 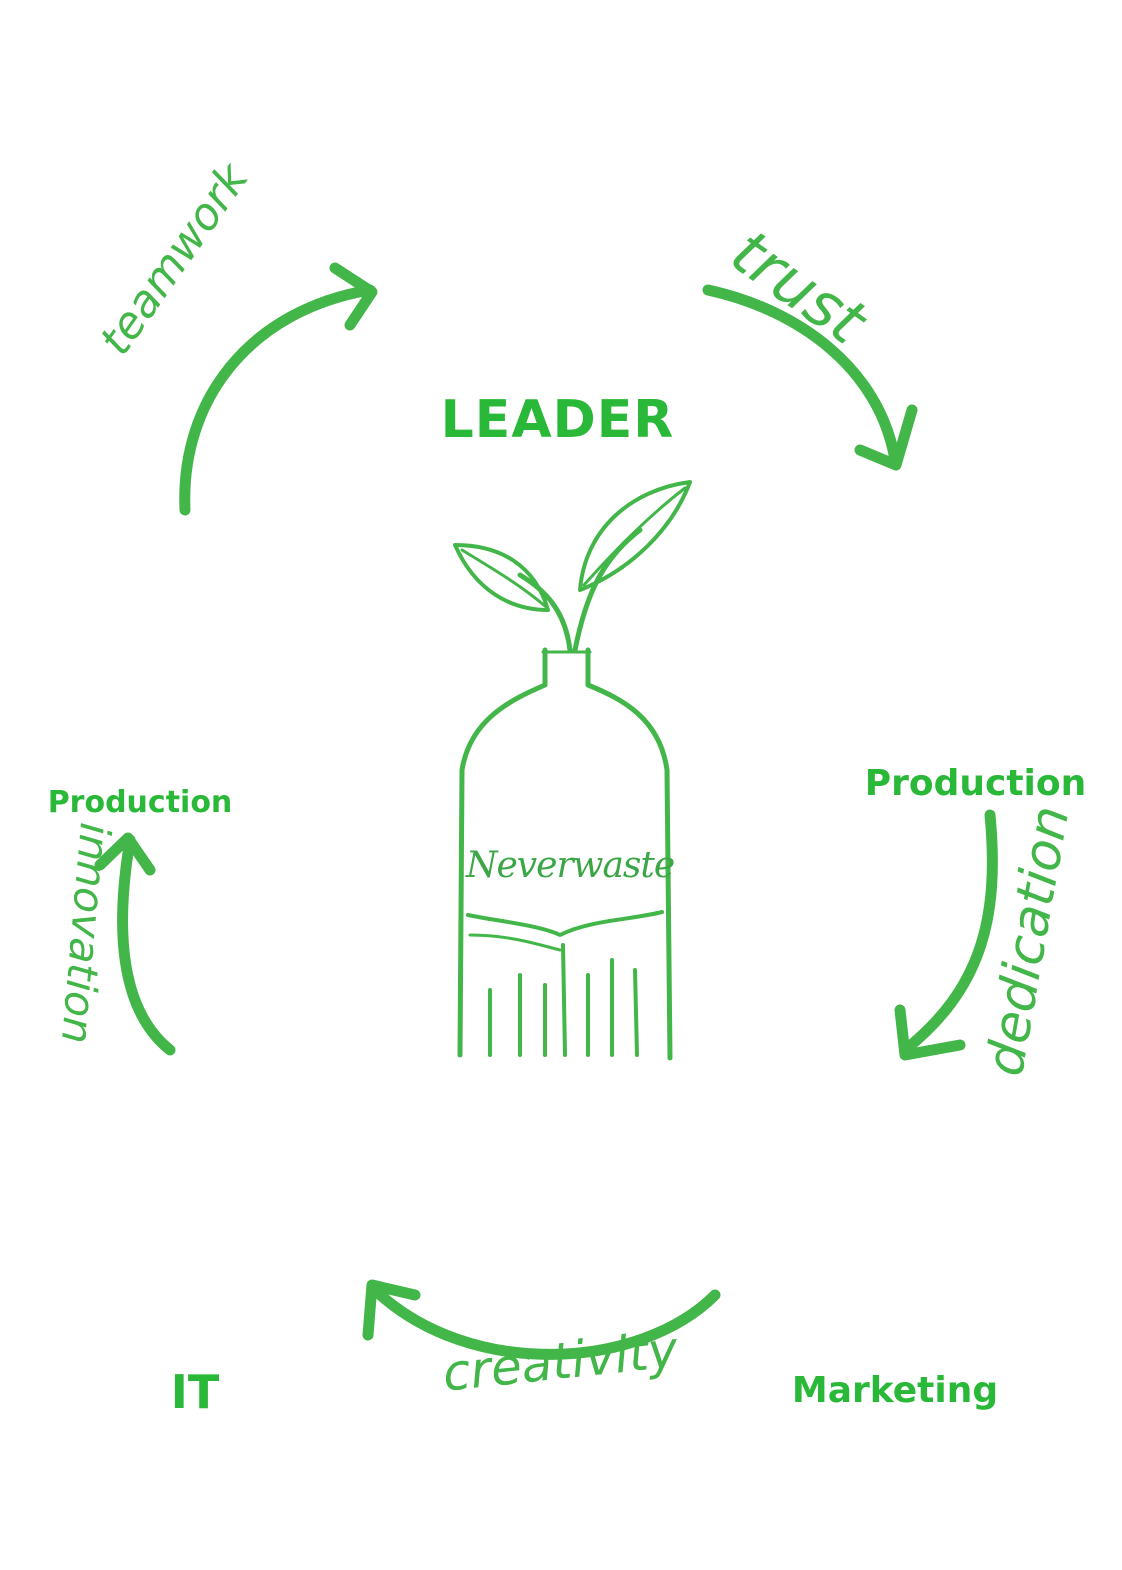 I want to click on member-left-top-photo, so click(x=147, y=665).